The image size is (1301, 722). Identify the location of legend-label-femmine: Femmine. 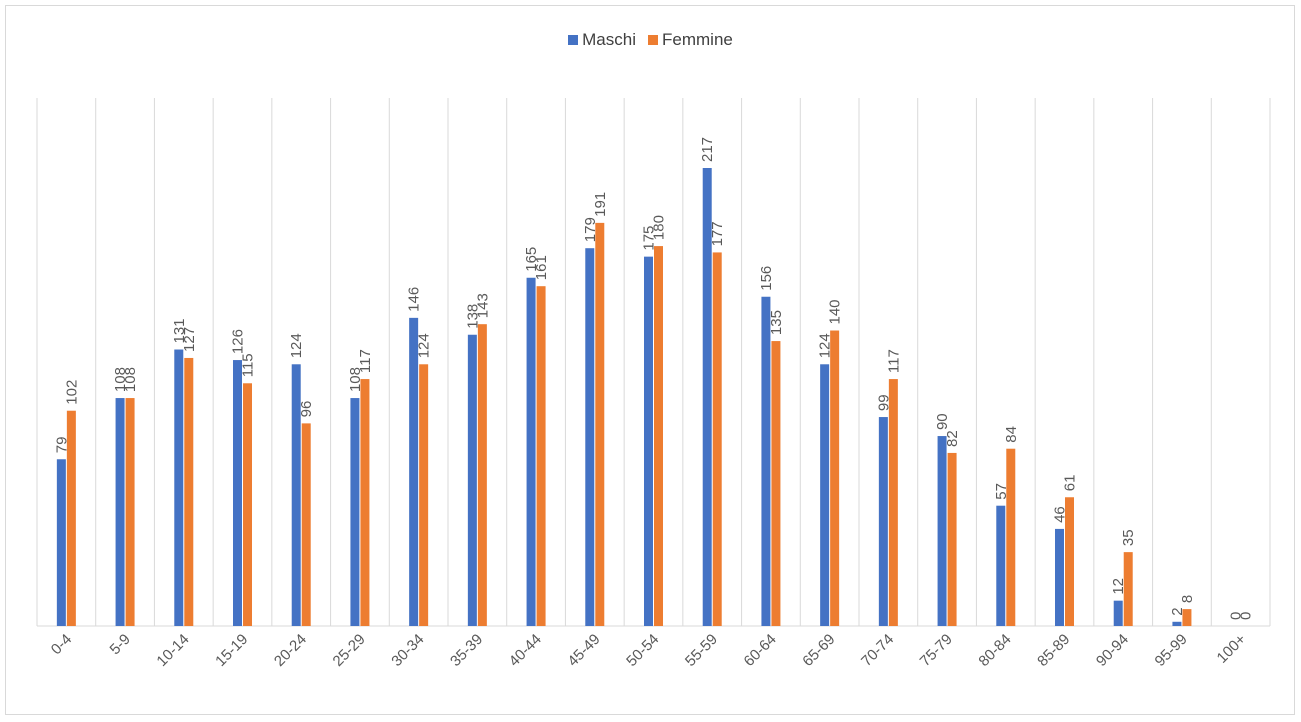
(697, 39).